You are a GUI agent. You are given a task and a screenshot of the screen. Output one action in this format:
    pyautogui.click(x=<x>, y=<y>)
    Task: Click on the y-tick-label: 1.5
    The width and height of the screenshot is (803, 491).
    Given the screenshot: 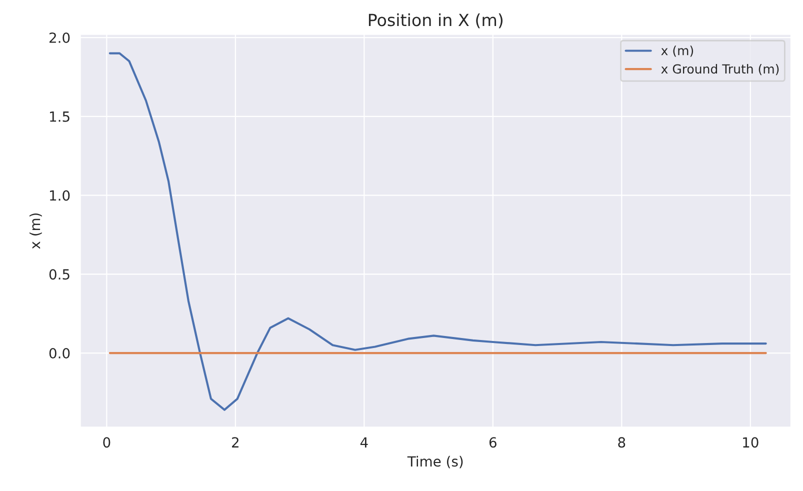 What is the action you would take?
    pyautogui.click(x=60, y=117)
    